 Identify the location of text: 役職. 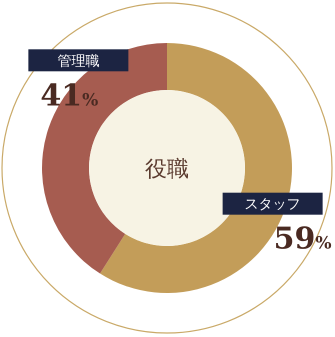
(167, 169).